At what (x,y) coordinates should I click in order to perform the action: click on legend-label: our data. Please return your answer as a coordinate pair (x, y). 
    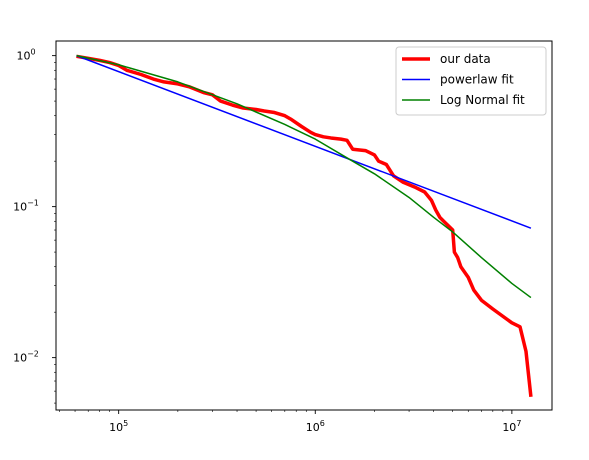
    Looking at the image, I should click on (465, 59).